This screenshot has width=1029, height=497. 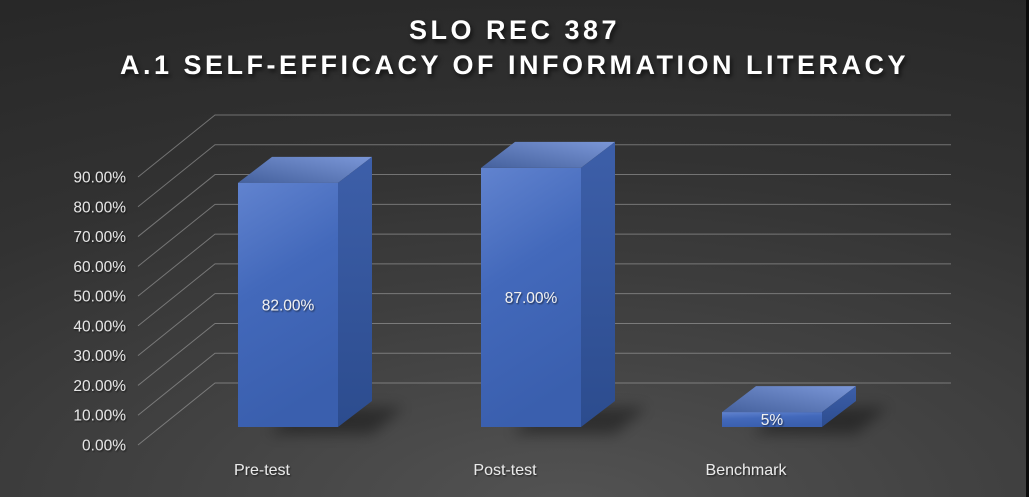 I want to click on y-tick-label: 60.00%, so click(x=99, y=267).